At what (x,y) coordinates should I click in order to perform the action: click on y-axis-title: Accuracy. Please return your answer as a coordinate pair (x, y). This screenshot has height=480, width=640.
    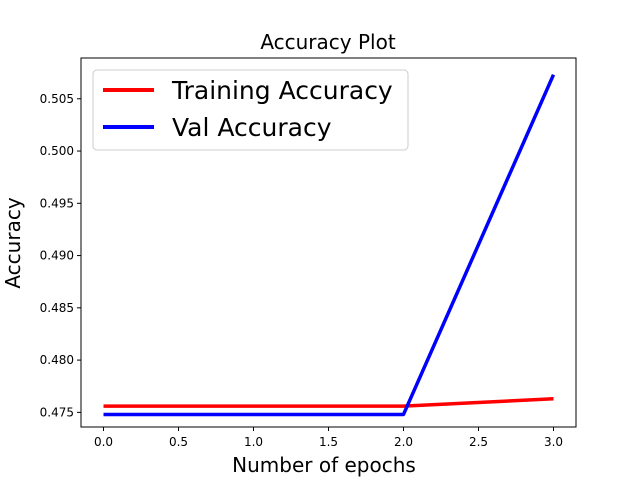
    Looking at the image, I should click on (13, 242).